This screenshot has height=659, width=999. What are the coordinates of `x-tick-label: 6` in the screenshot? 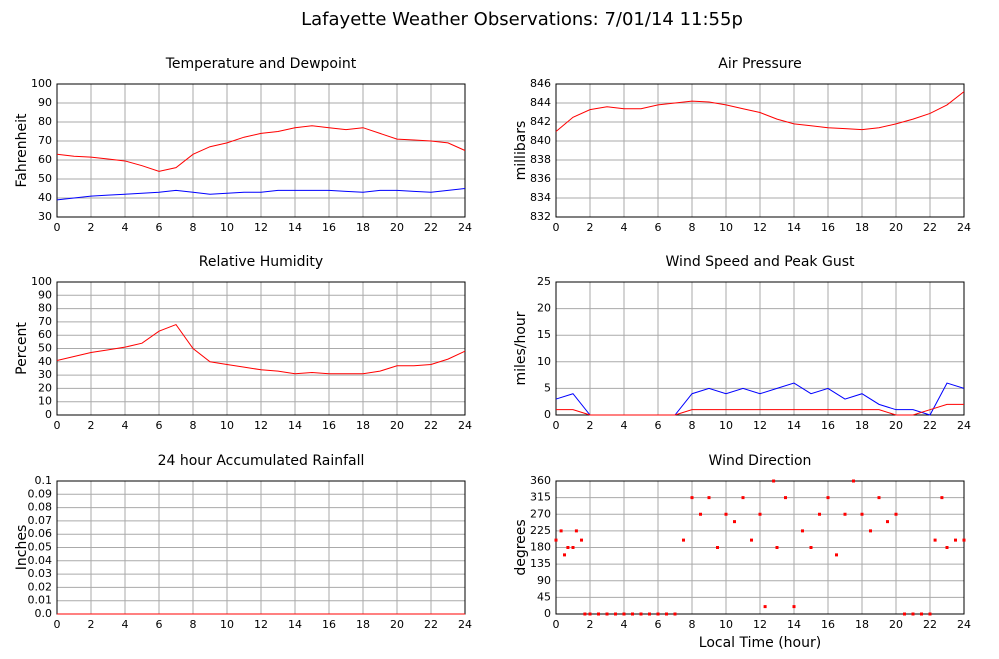 It's located at (658, 227).